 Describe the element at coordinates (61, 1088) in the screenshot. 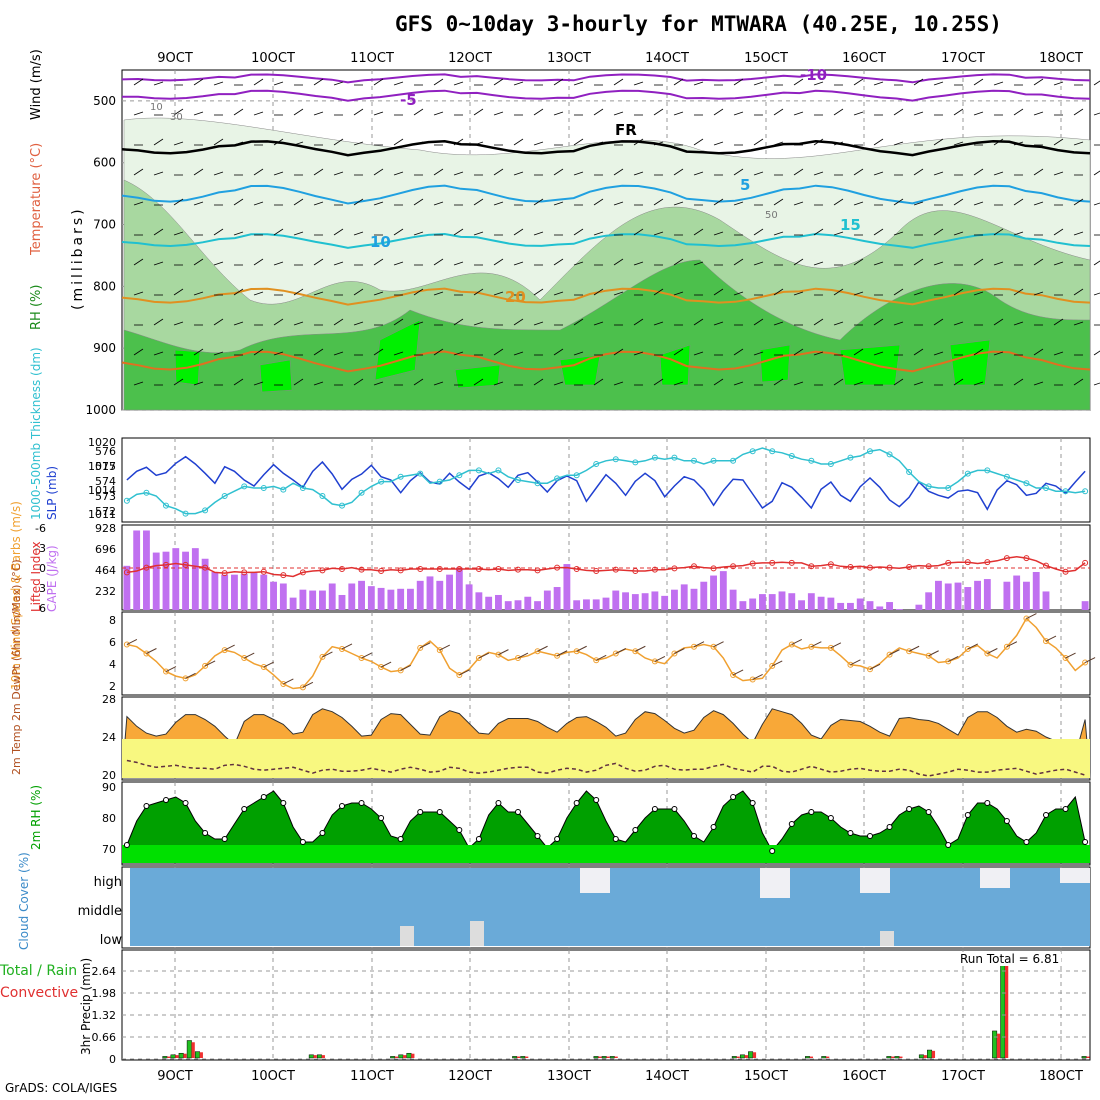

I see `grads-credit: GrADS: COLA/IGES` at that location.